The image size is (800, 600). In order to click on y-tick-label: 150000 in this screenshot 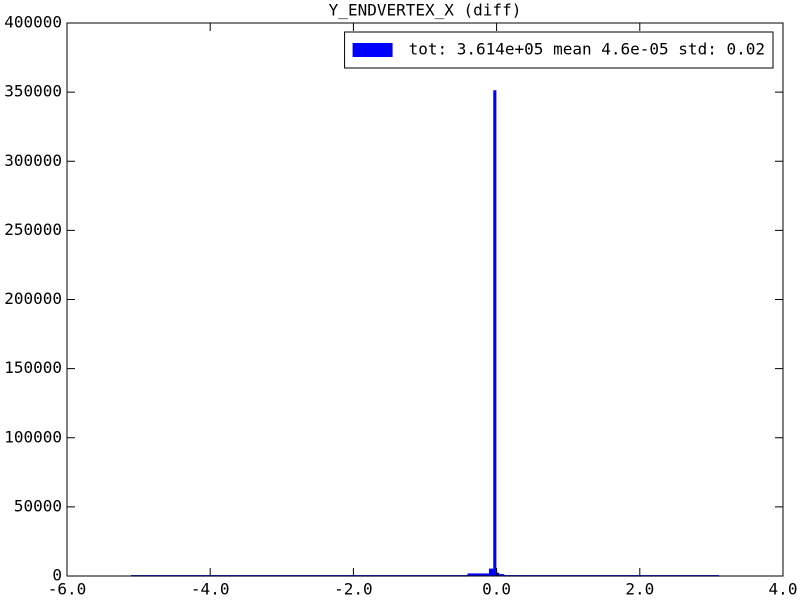, I will do `click(33, 367)`.